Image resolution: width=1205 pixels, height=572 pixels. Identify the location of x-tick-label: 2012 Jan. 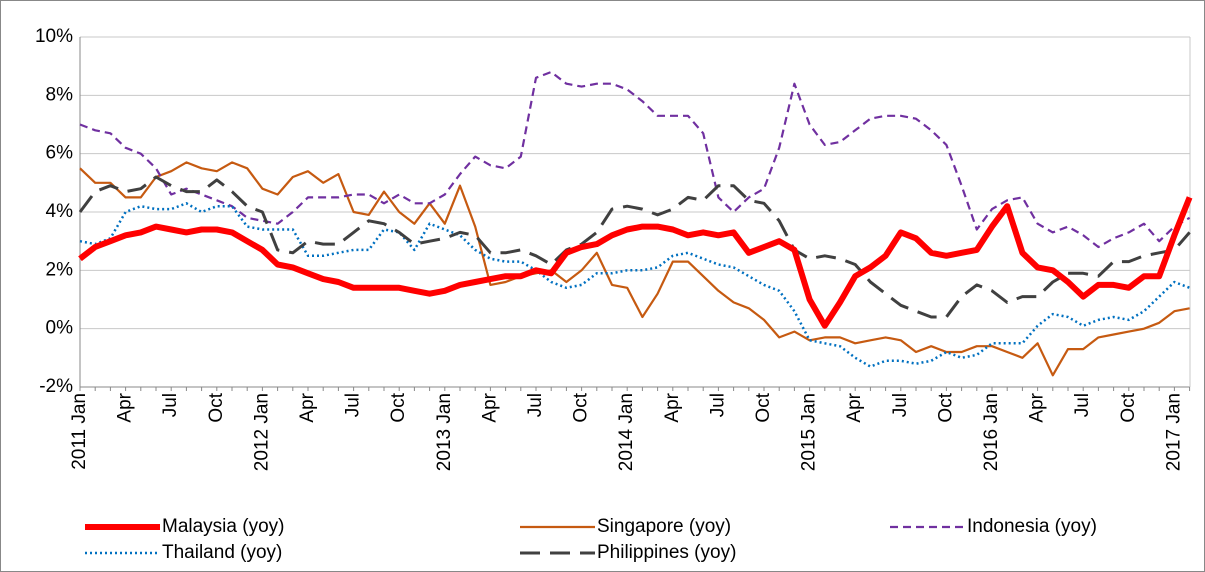
(261, 432).